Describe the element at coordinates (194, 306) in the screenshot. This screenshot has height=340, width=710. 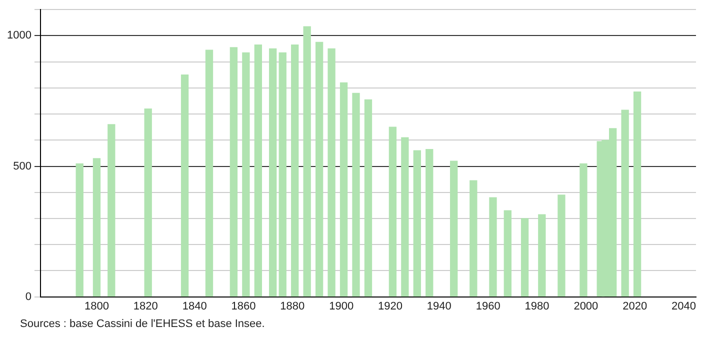
I see `x-tick-label: 1840` at that location.